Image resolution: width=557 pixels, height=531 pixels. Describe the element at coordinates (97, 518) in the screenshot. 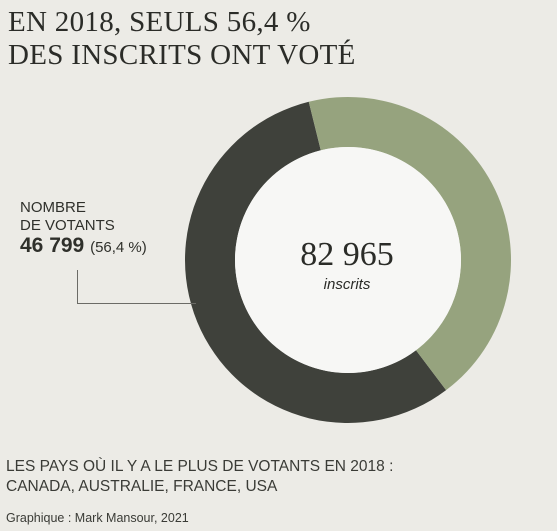

I see `chart-credit: Graphique : Mark Mansour, 2021` at that location.